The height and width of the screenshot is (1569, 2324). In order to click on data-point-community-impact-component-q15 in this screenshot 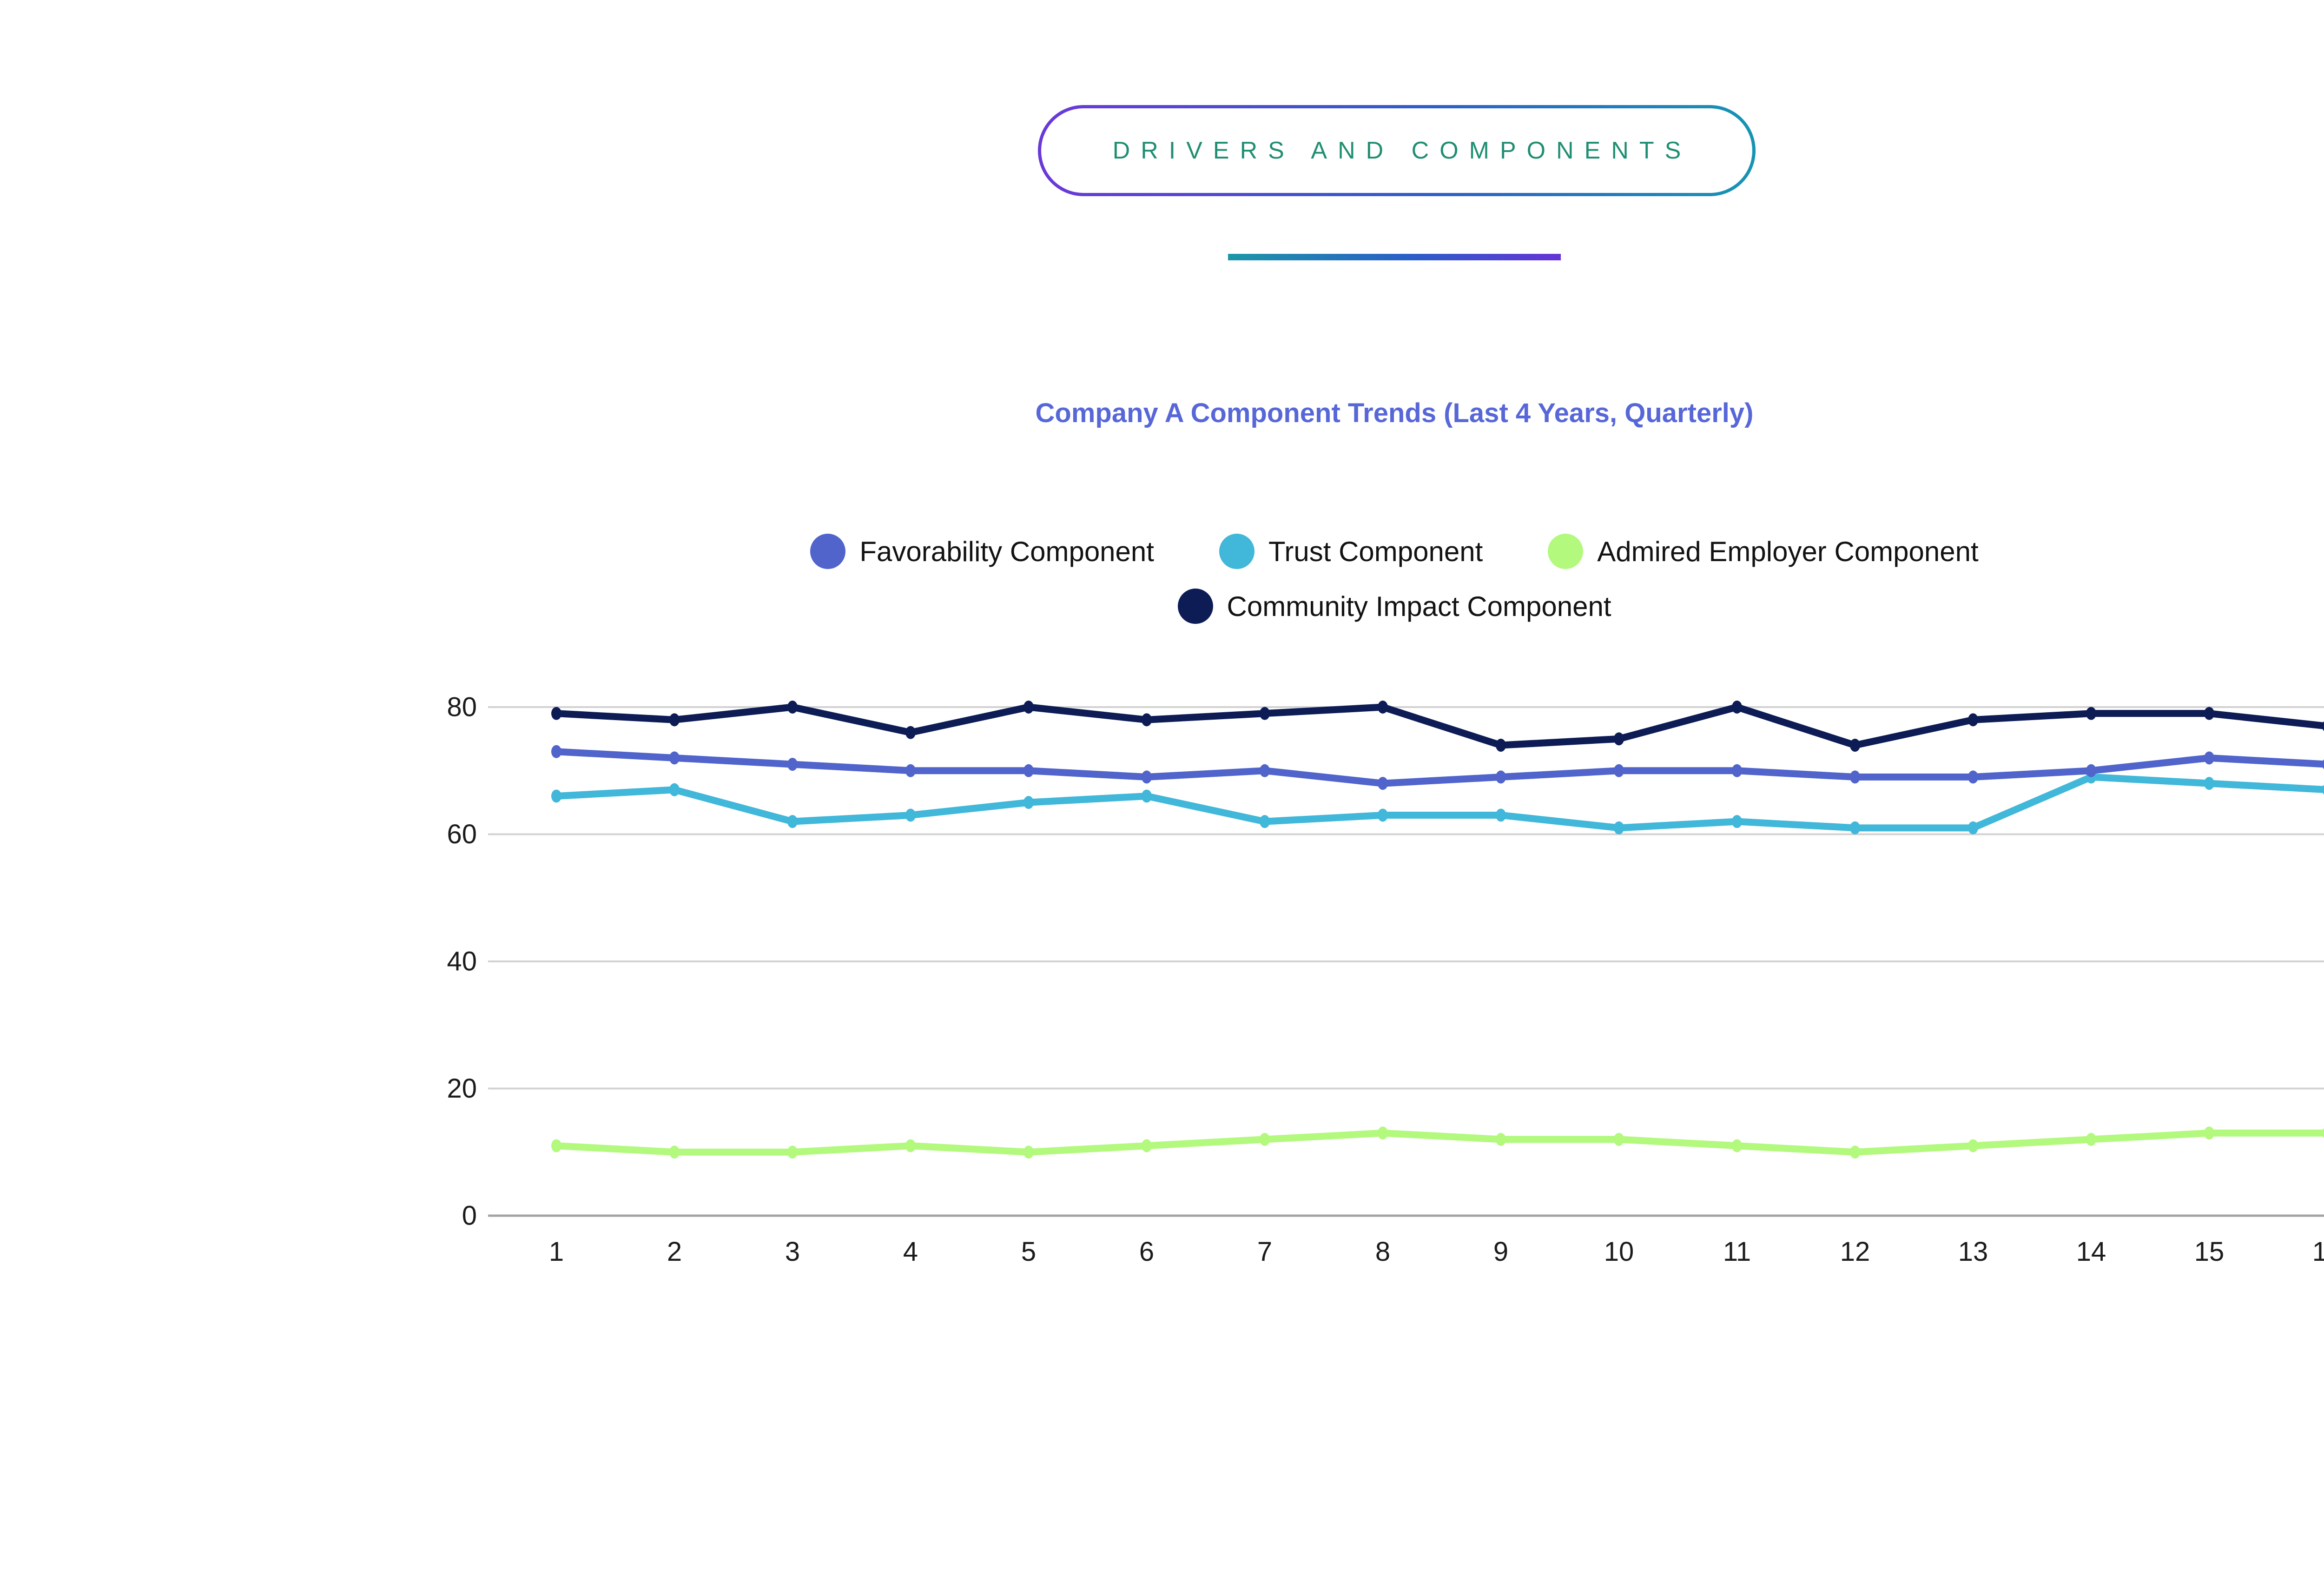, I will do `click(2209, 713)`.